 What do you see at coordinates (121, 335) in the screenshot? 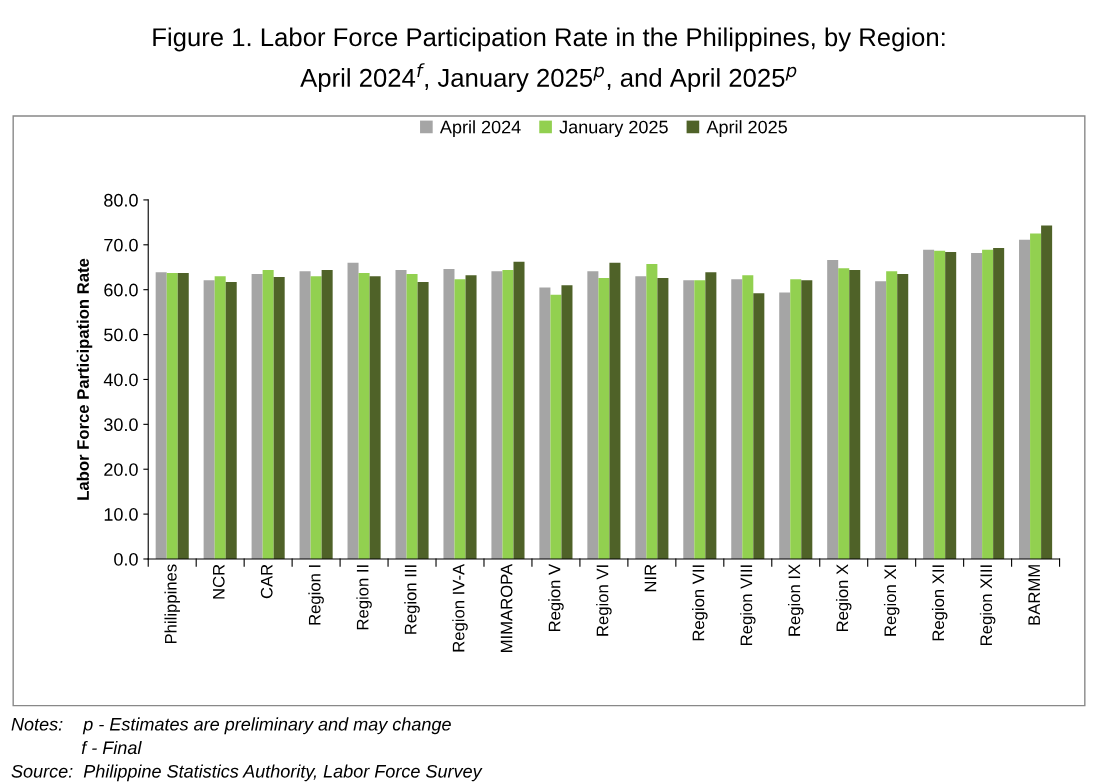
I see `y-tick-label: 50.0` at bounding box center [121, 335].